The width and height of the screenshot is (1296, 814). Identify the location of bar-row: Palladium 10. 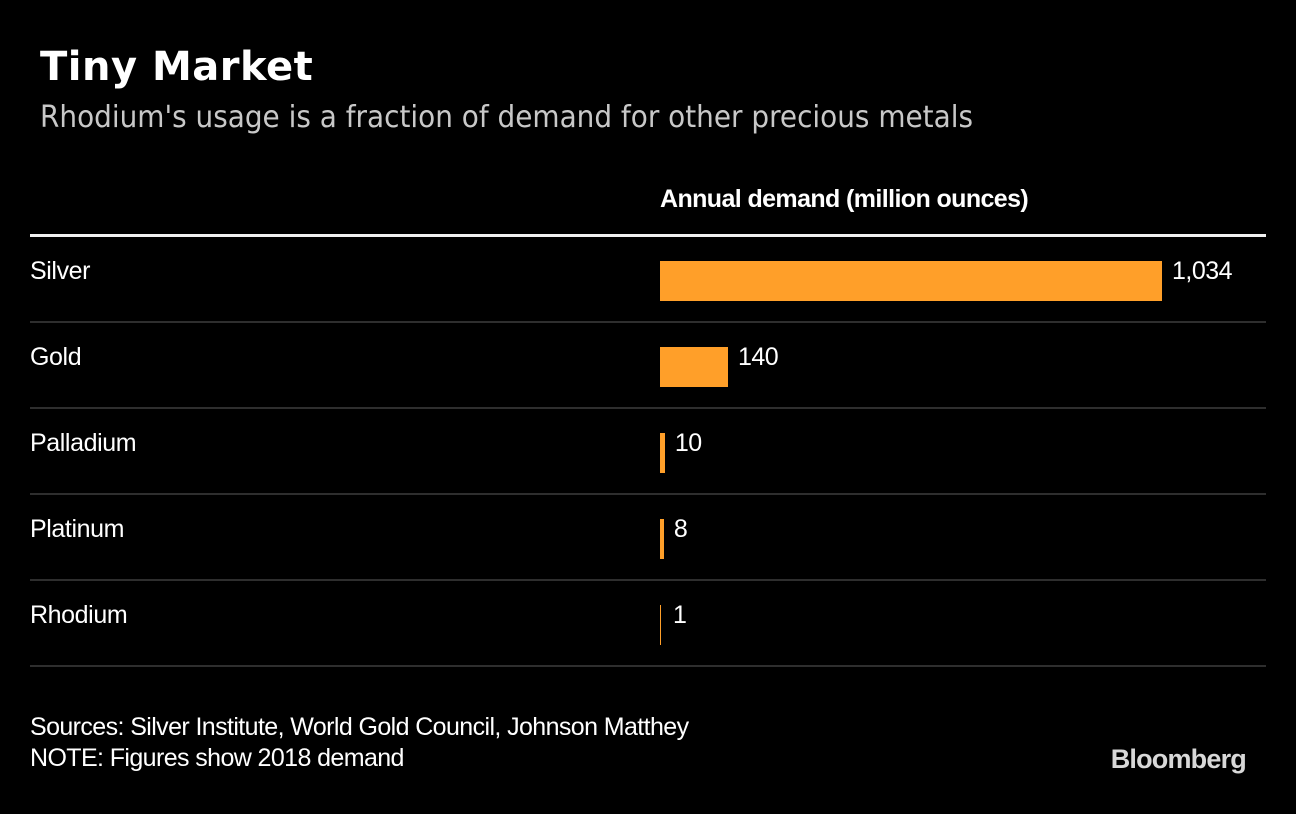
(648, 452).